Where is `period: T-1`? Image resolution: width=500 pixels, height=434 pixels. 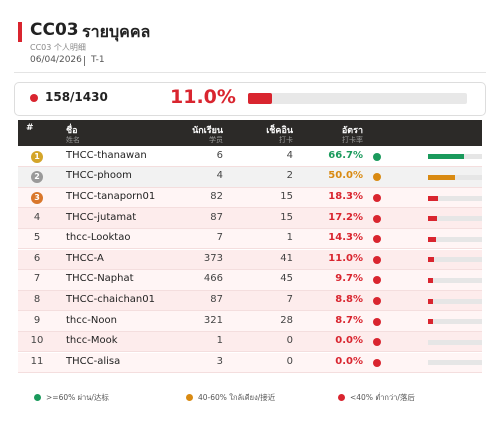
period: T-1 is located at coordinates (98, 60).